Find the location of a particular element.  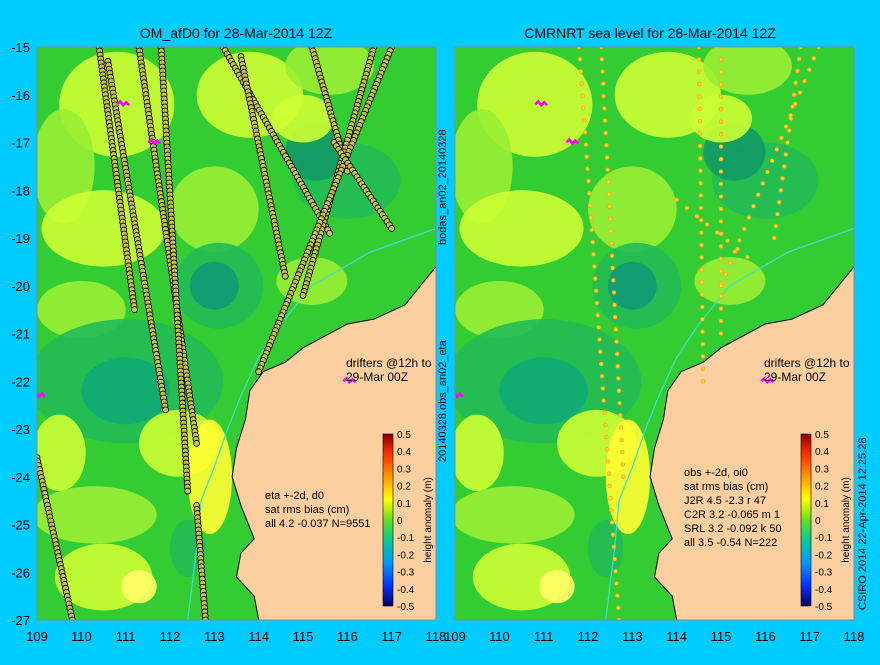

colorbar-tick: 0.1 is located at coordinates (822, 504).